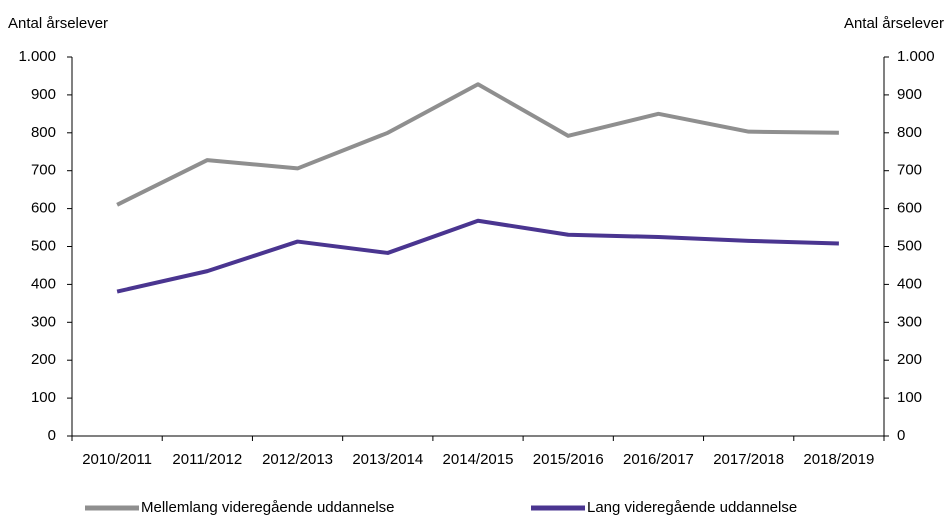 This screenshot has height=518, width=949. What do you see at coordinates (909, 94) in the screenshot?
I see `y2-tick-label: 900` at bounding box center [909, 94].